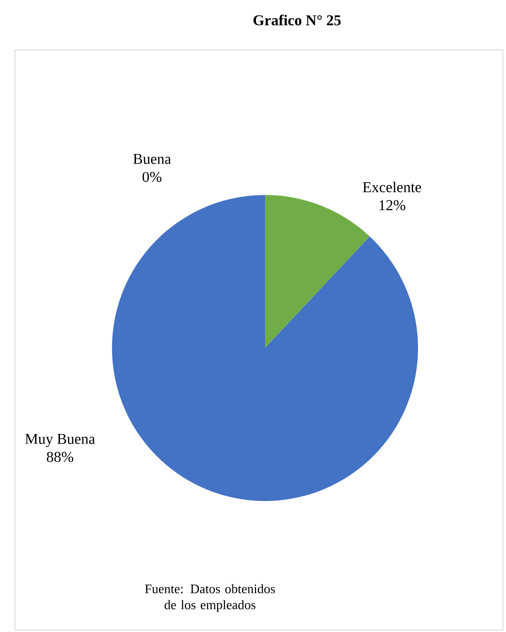 Image resolution: width=506 pixels, height=632 pixels. I want to click on slice-label: Excelente, so click(392, 187).